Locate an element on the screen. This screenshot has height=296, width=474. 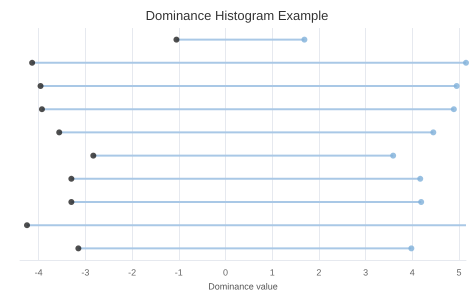
x-tick-label: 3 is located at coordinates (365, 273).